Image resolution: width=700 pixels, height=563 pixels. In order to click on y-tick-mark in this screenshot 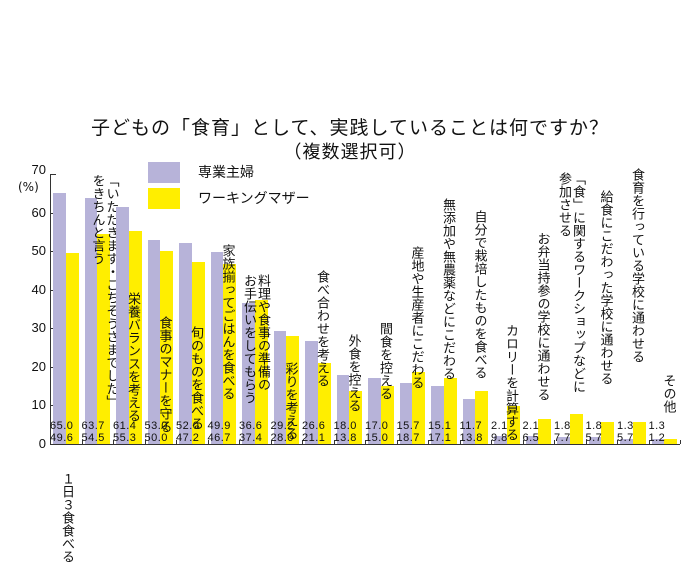, I will do `click(53, 174)`.